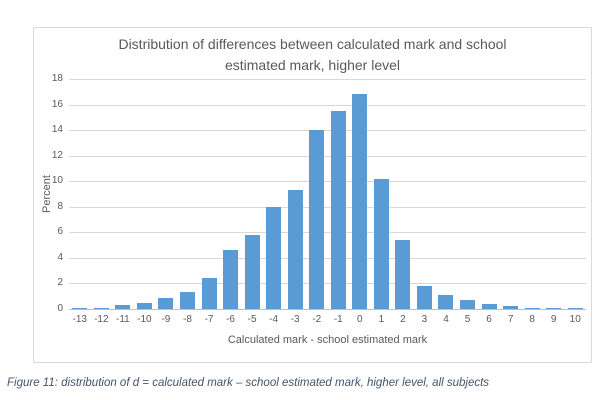 This screenshot has width=601, height=400. I want to click on bar--8, so click(187, 300).